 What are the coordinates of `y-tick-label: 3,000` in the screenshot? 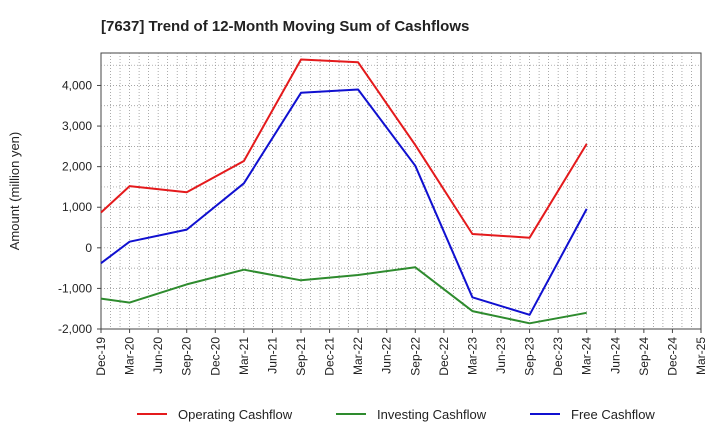 It's located at (77, 126).